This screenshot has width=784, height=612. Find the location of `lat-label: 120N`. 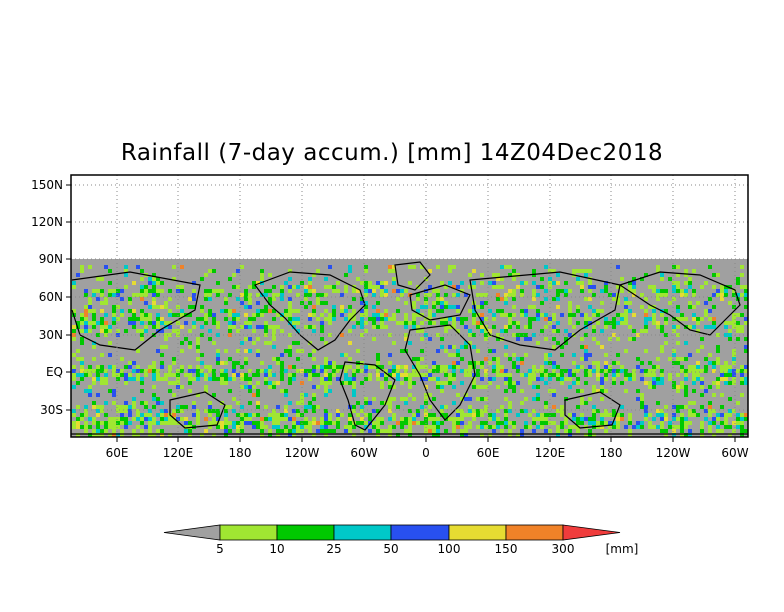

lat-label: 120N is located at coordinates (47, 222).